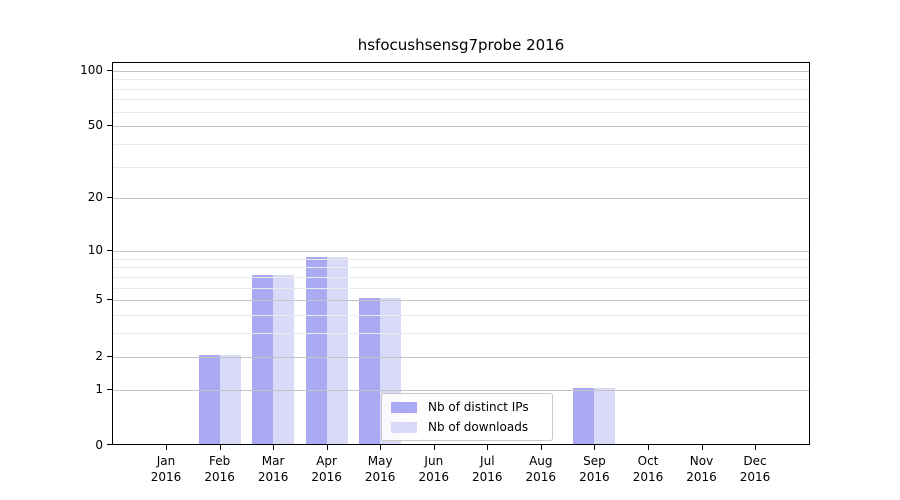 The width and height of the screenshot is (900, 500). Describe the element at coordinates (701, 469) in the screenshot. I see `x-tick-label-nov: Nov 2016` at that location.